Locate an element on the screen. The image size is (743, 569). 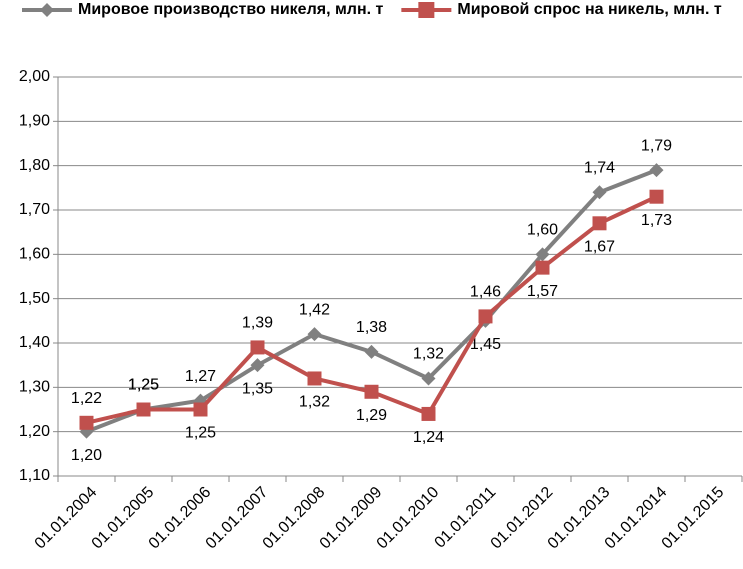
data-label: 1,22 is located at coordinates (86, 398).